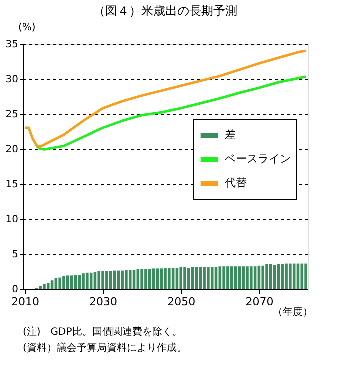 This screenshot has width=338, height=381. Describe the element at coordinates (12, 185) in the screenshot. I see `y-tick-label: 15` at that location.